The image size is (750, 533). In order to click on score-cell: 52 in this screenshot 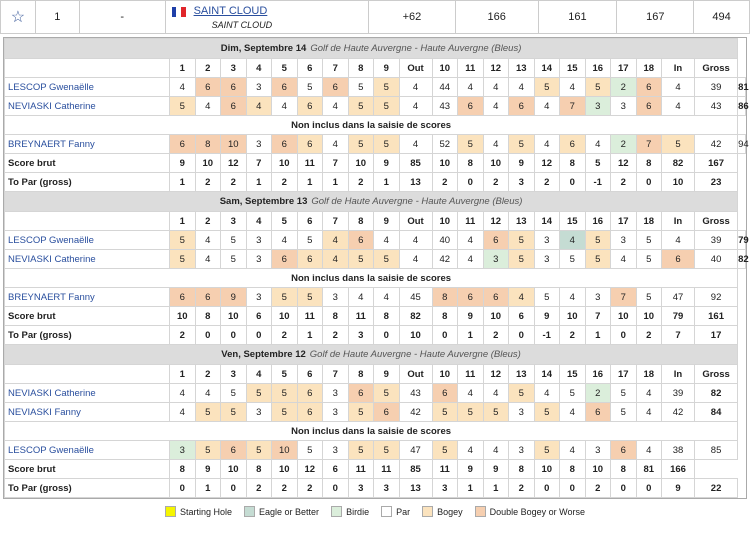, I will do `click(444, 144)`.